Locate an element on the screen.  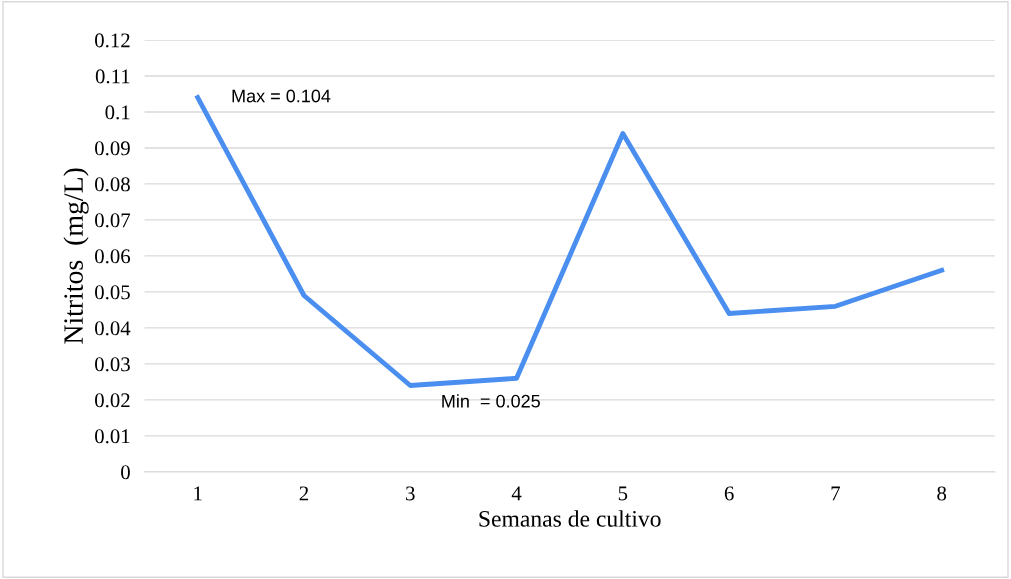
x-tick-label: 1 is located at coordinates (198, 493).